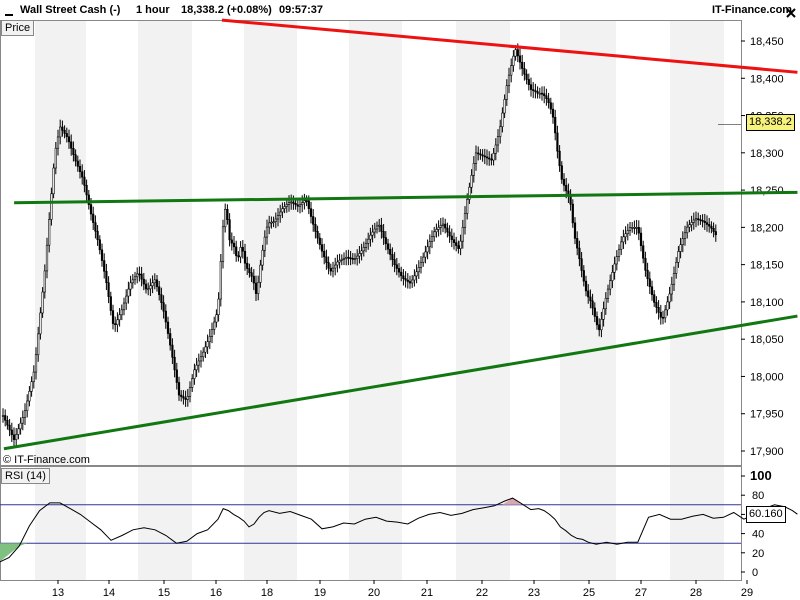  What do you see at coordinates (758, 554) in the screenshot?
I see `rsi-y-tick-label: 20` at bounding box center [758, 554].